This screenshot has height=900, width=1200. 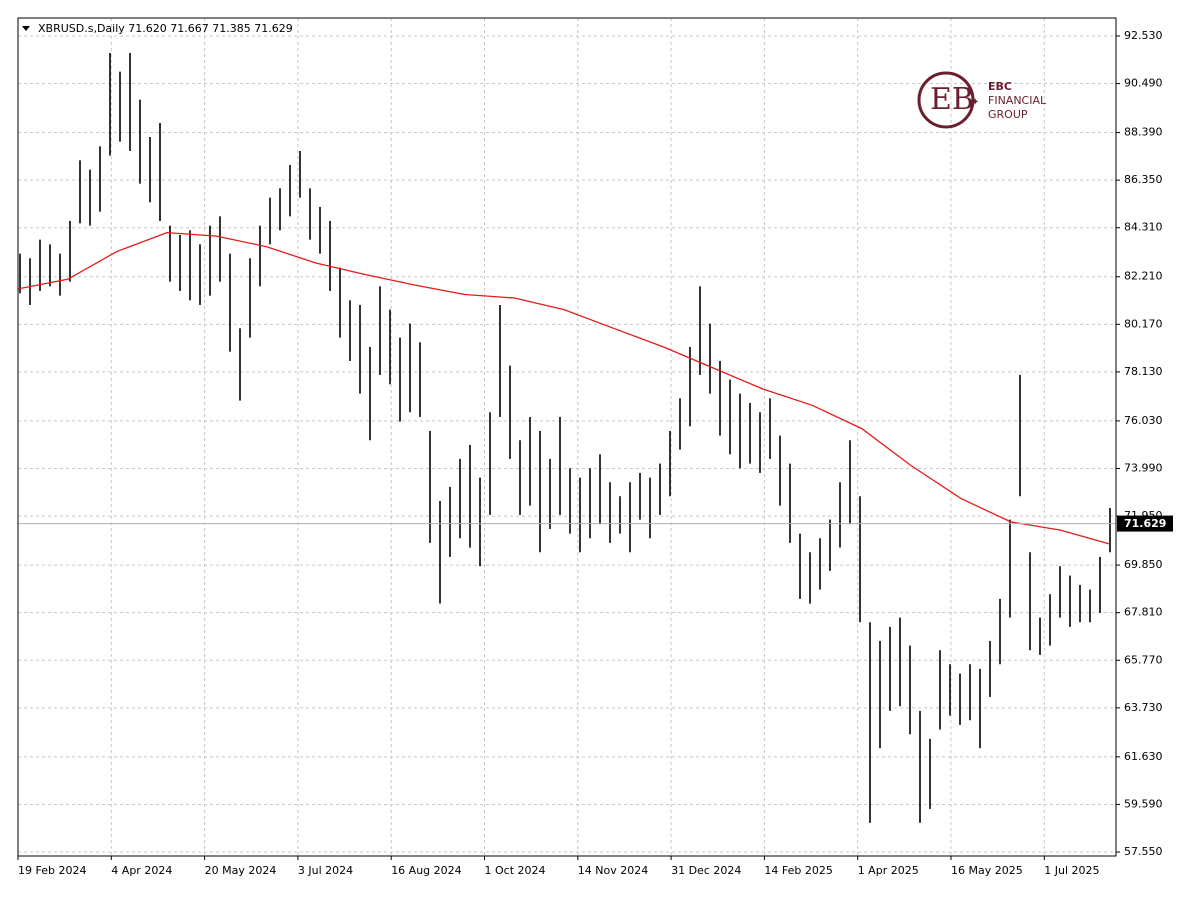 I want to click on x-tick-label: 4 Apr 2024, so click(x=141, y=870).